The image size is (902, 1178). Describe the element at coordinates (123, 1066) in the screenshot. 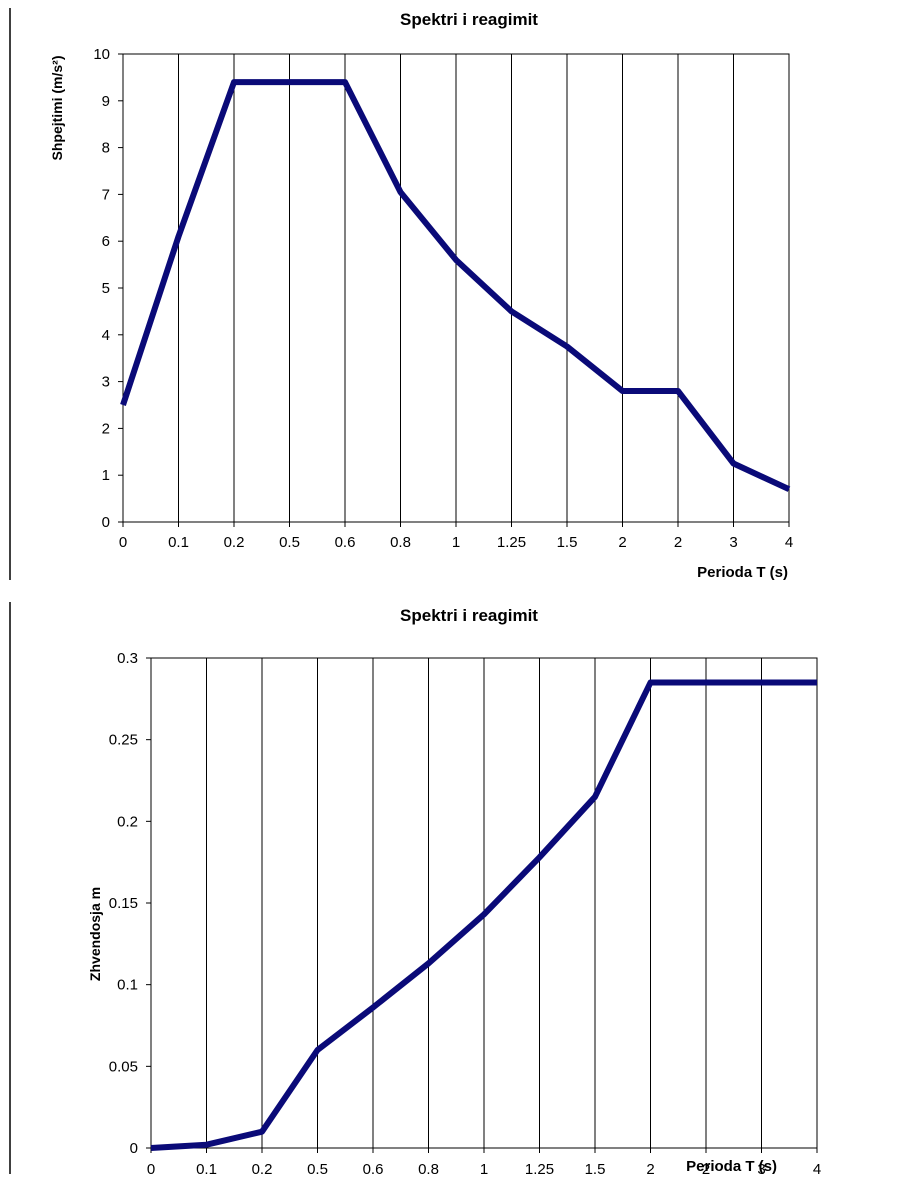

I see `y-tick-label: 0.05` at that location.